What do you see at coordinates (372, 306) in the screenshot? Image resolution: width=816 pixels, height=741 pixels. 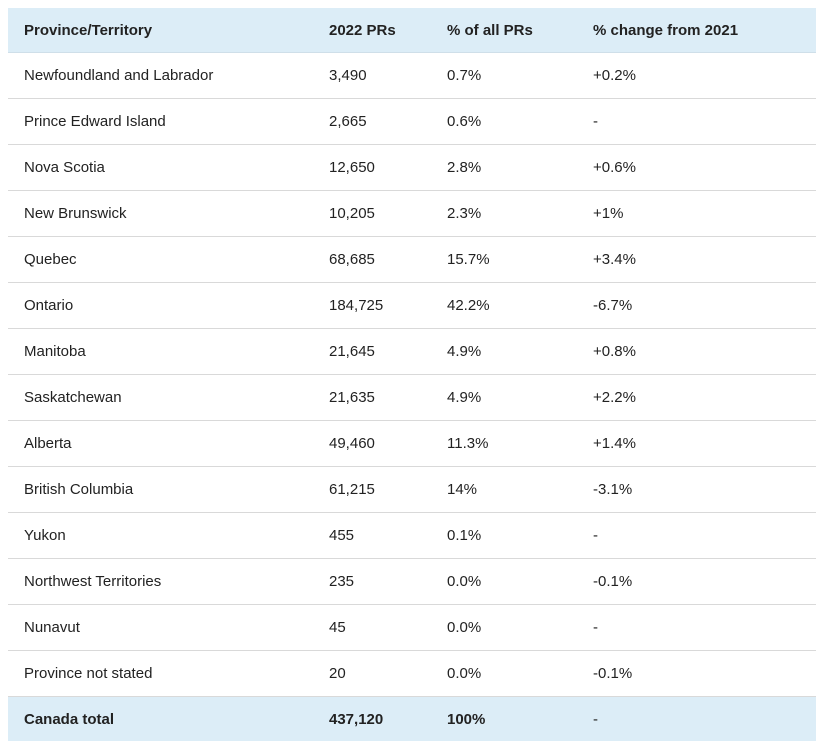 I see `cell-prs: 184,725` at bounding box center [372, 306].